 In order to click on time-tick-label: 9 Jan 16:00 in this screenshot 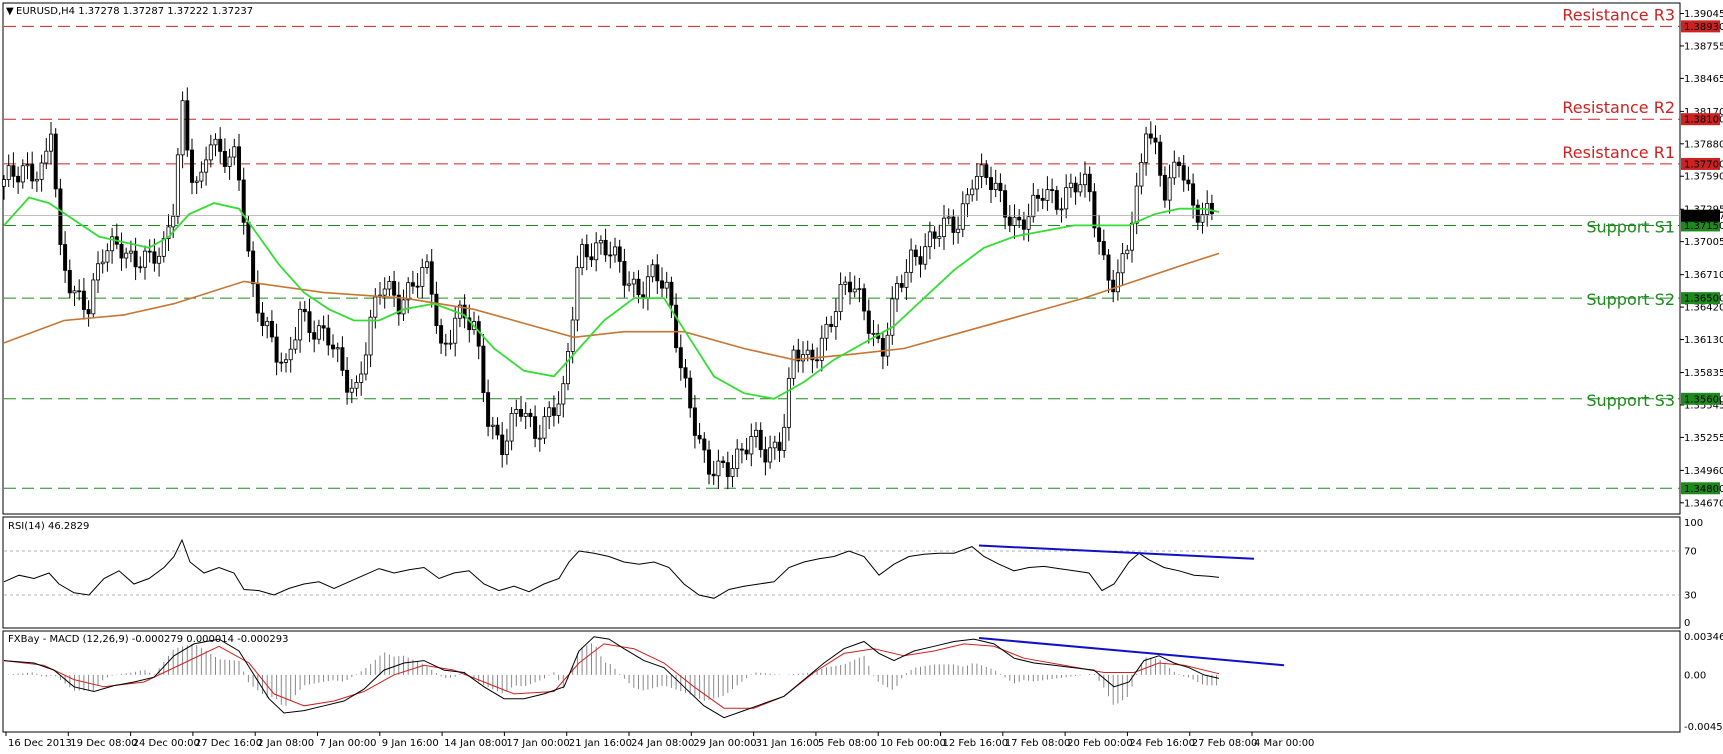, I will do `click(410, 743)`.